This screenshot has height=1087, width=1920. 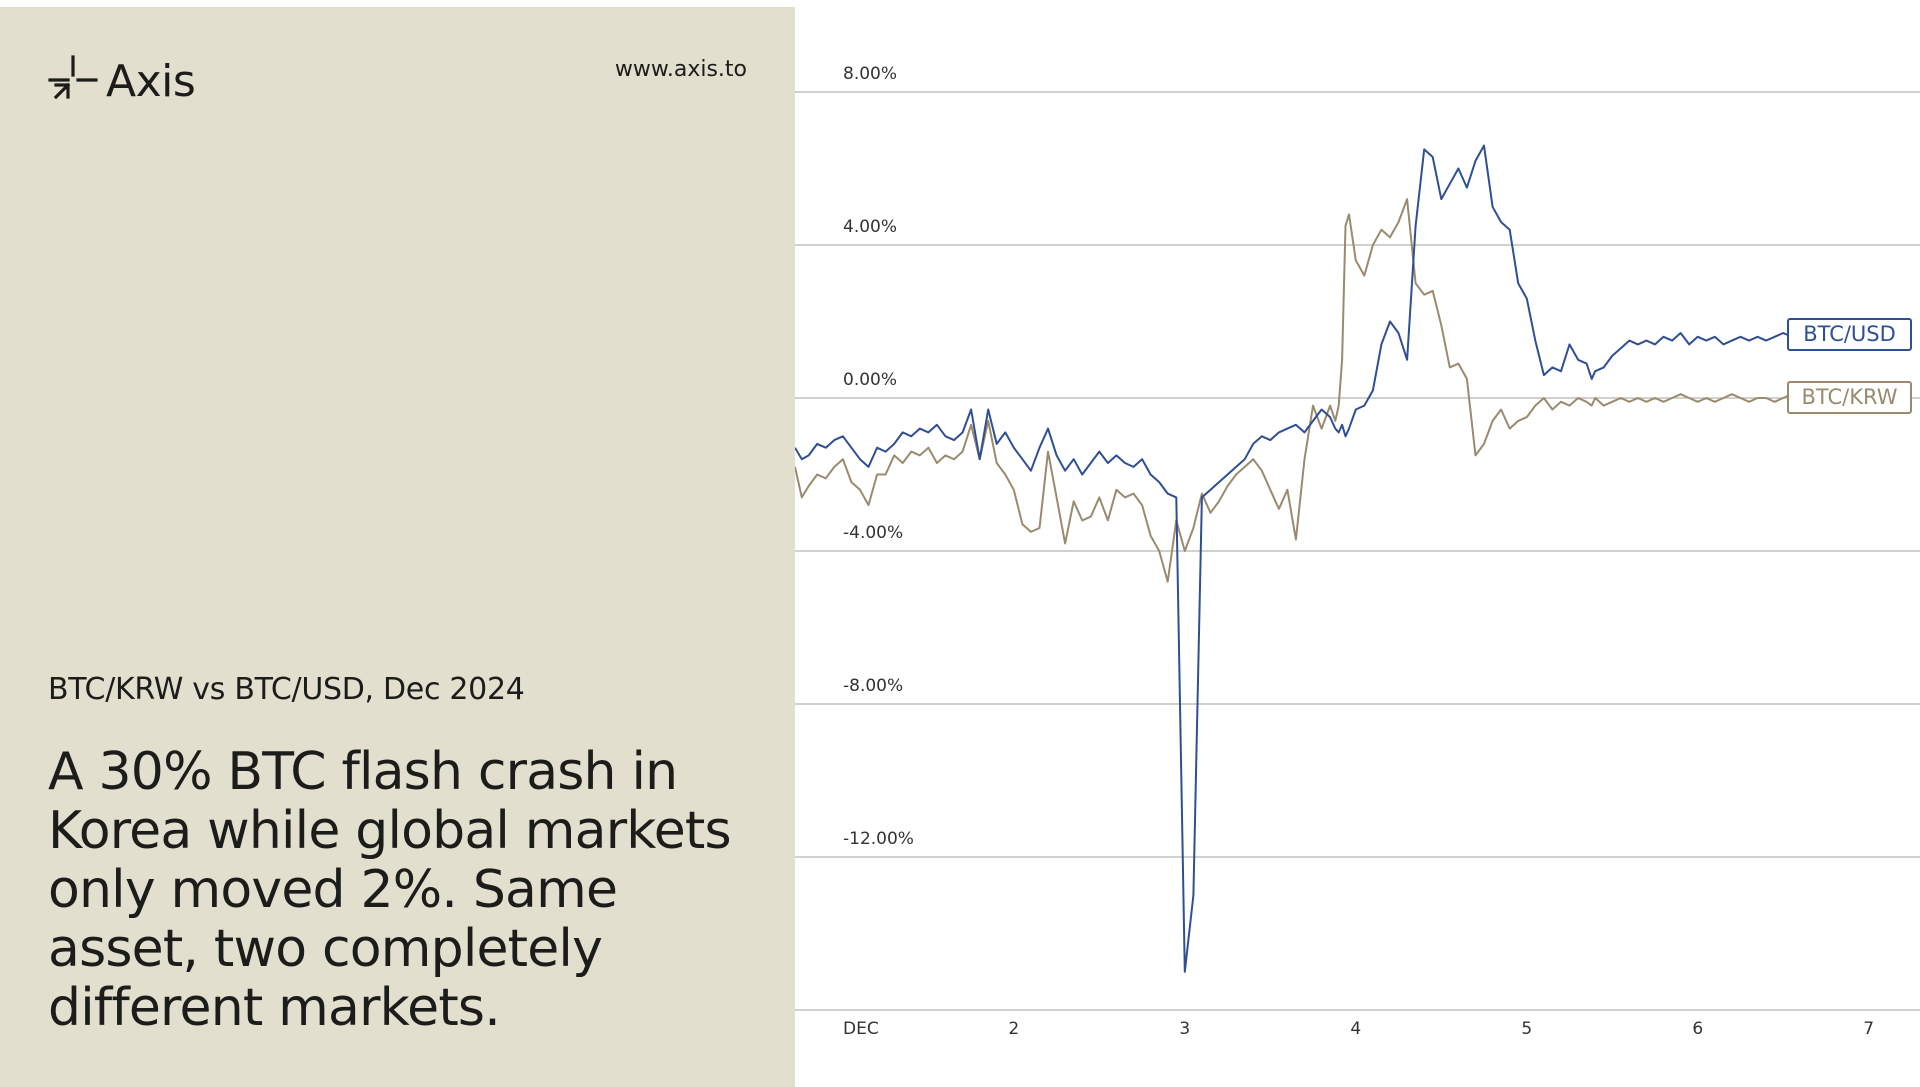 What do you see at coordinates (1184, 1029) in the screenshot?
I see `x-tick-label: 3` at bounding box center [1184, 1029].